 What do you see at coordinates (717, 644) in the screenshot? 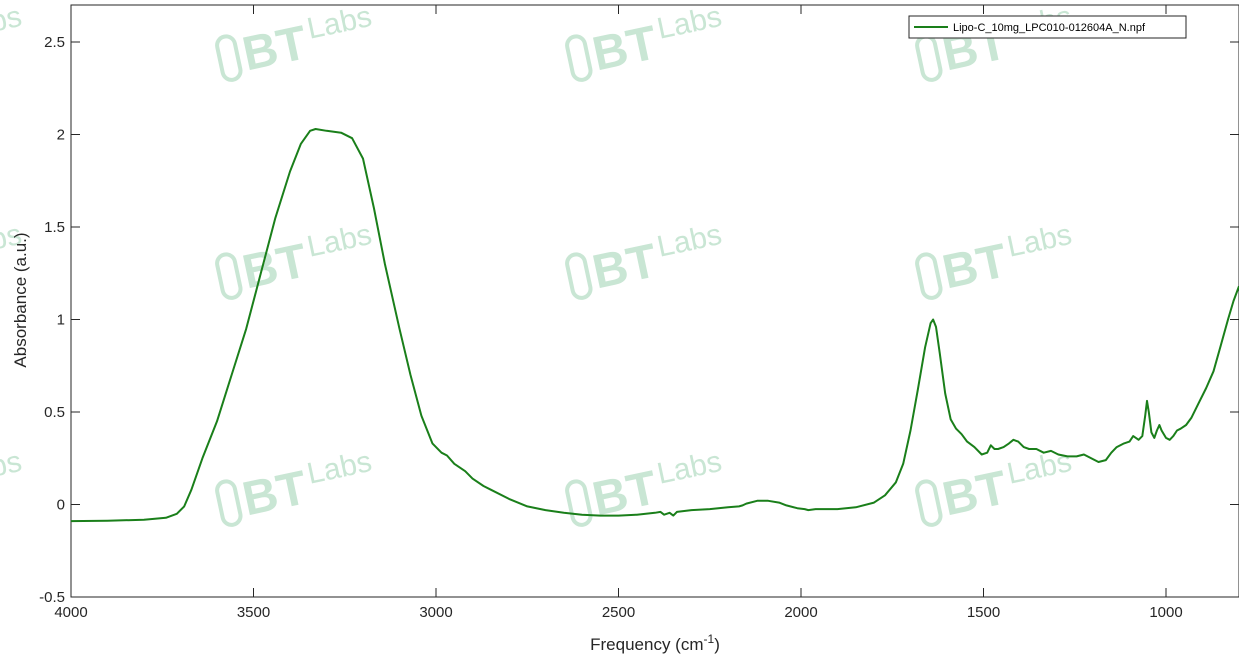
I see `x-axis-label-end: )` at bounding box center [717, 644].